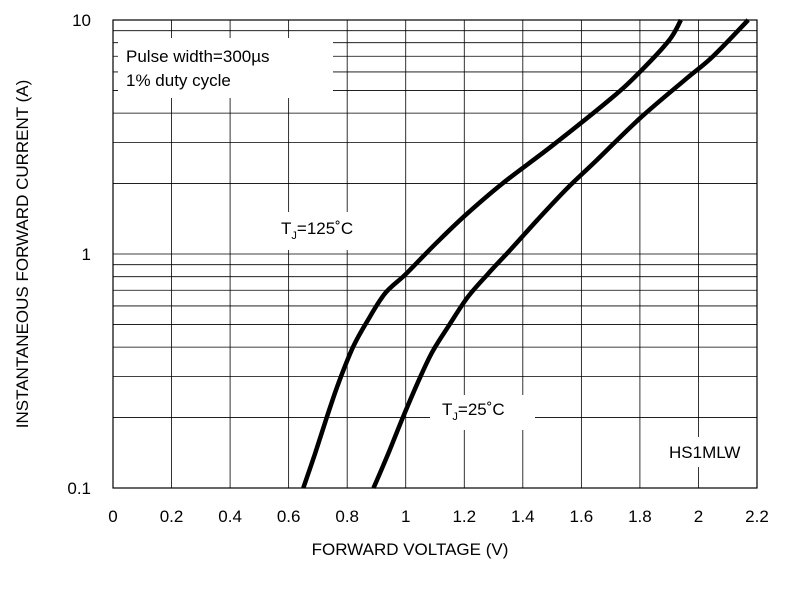  I want to click on x-tick-label: 1, so click(405, 516).